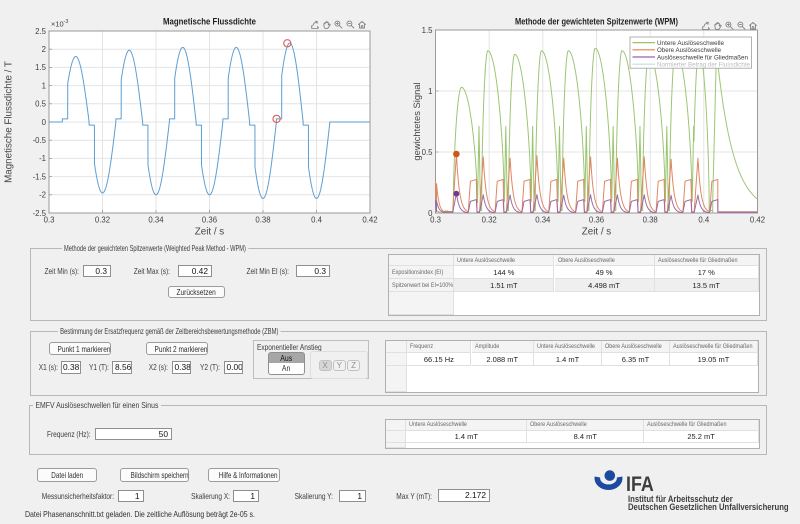  What do you see at coordinates (40, 140) in the screenshot?
I see `svg-text: -0.5` at bounding box center [40, 140].